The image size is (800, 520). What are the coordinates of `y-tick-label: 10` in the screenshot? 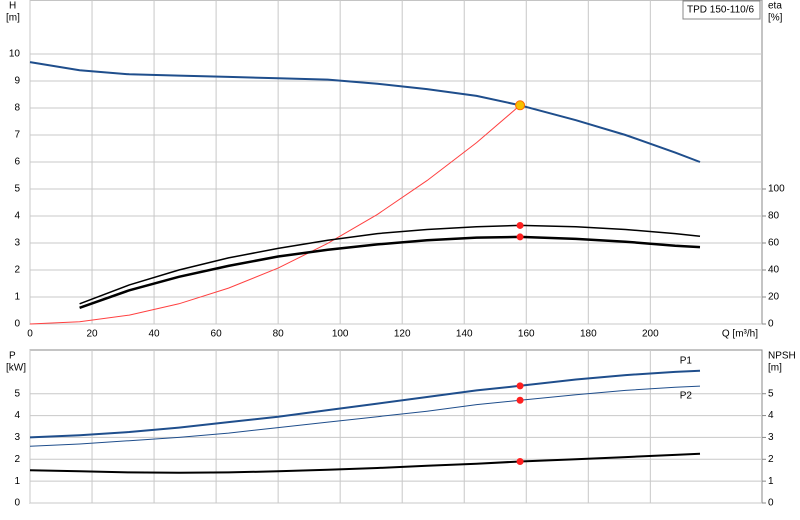 It's located at (15, 54).